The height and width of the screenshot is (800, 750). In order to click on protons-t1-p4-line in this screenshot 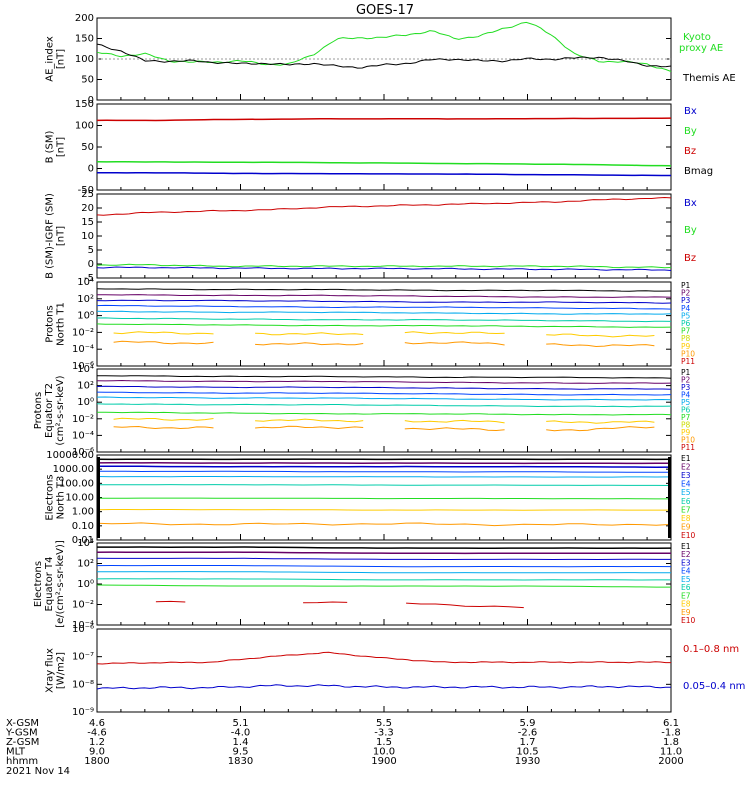, I will do `click(384, 307)`.